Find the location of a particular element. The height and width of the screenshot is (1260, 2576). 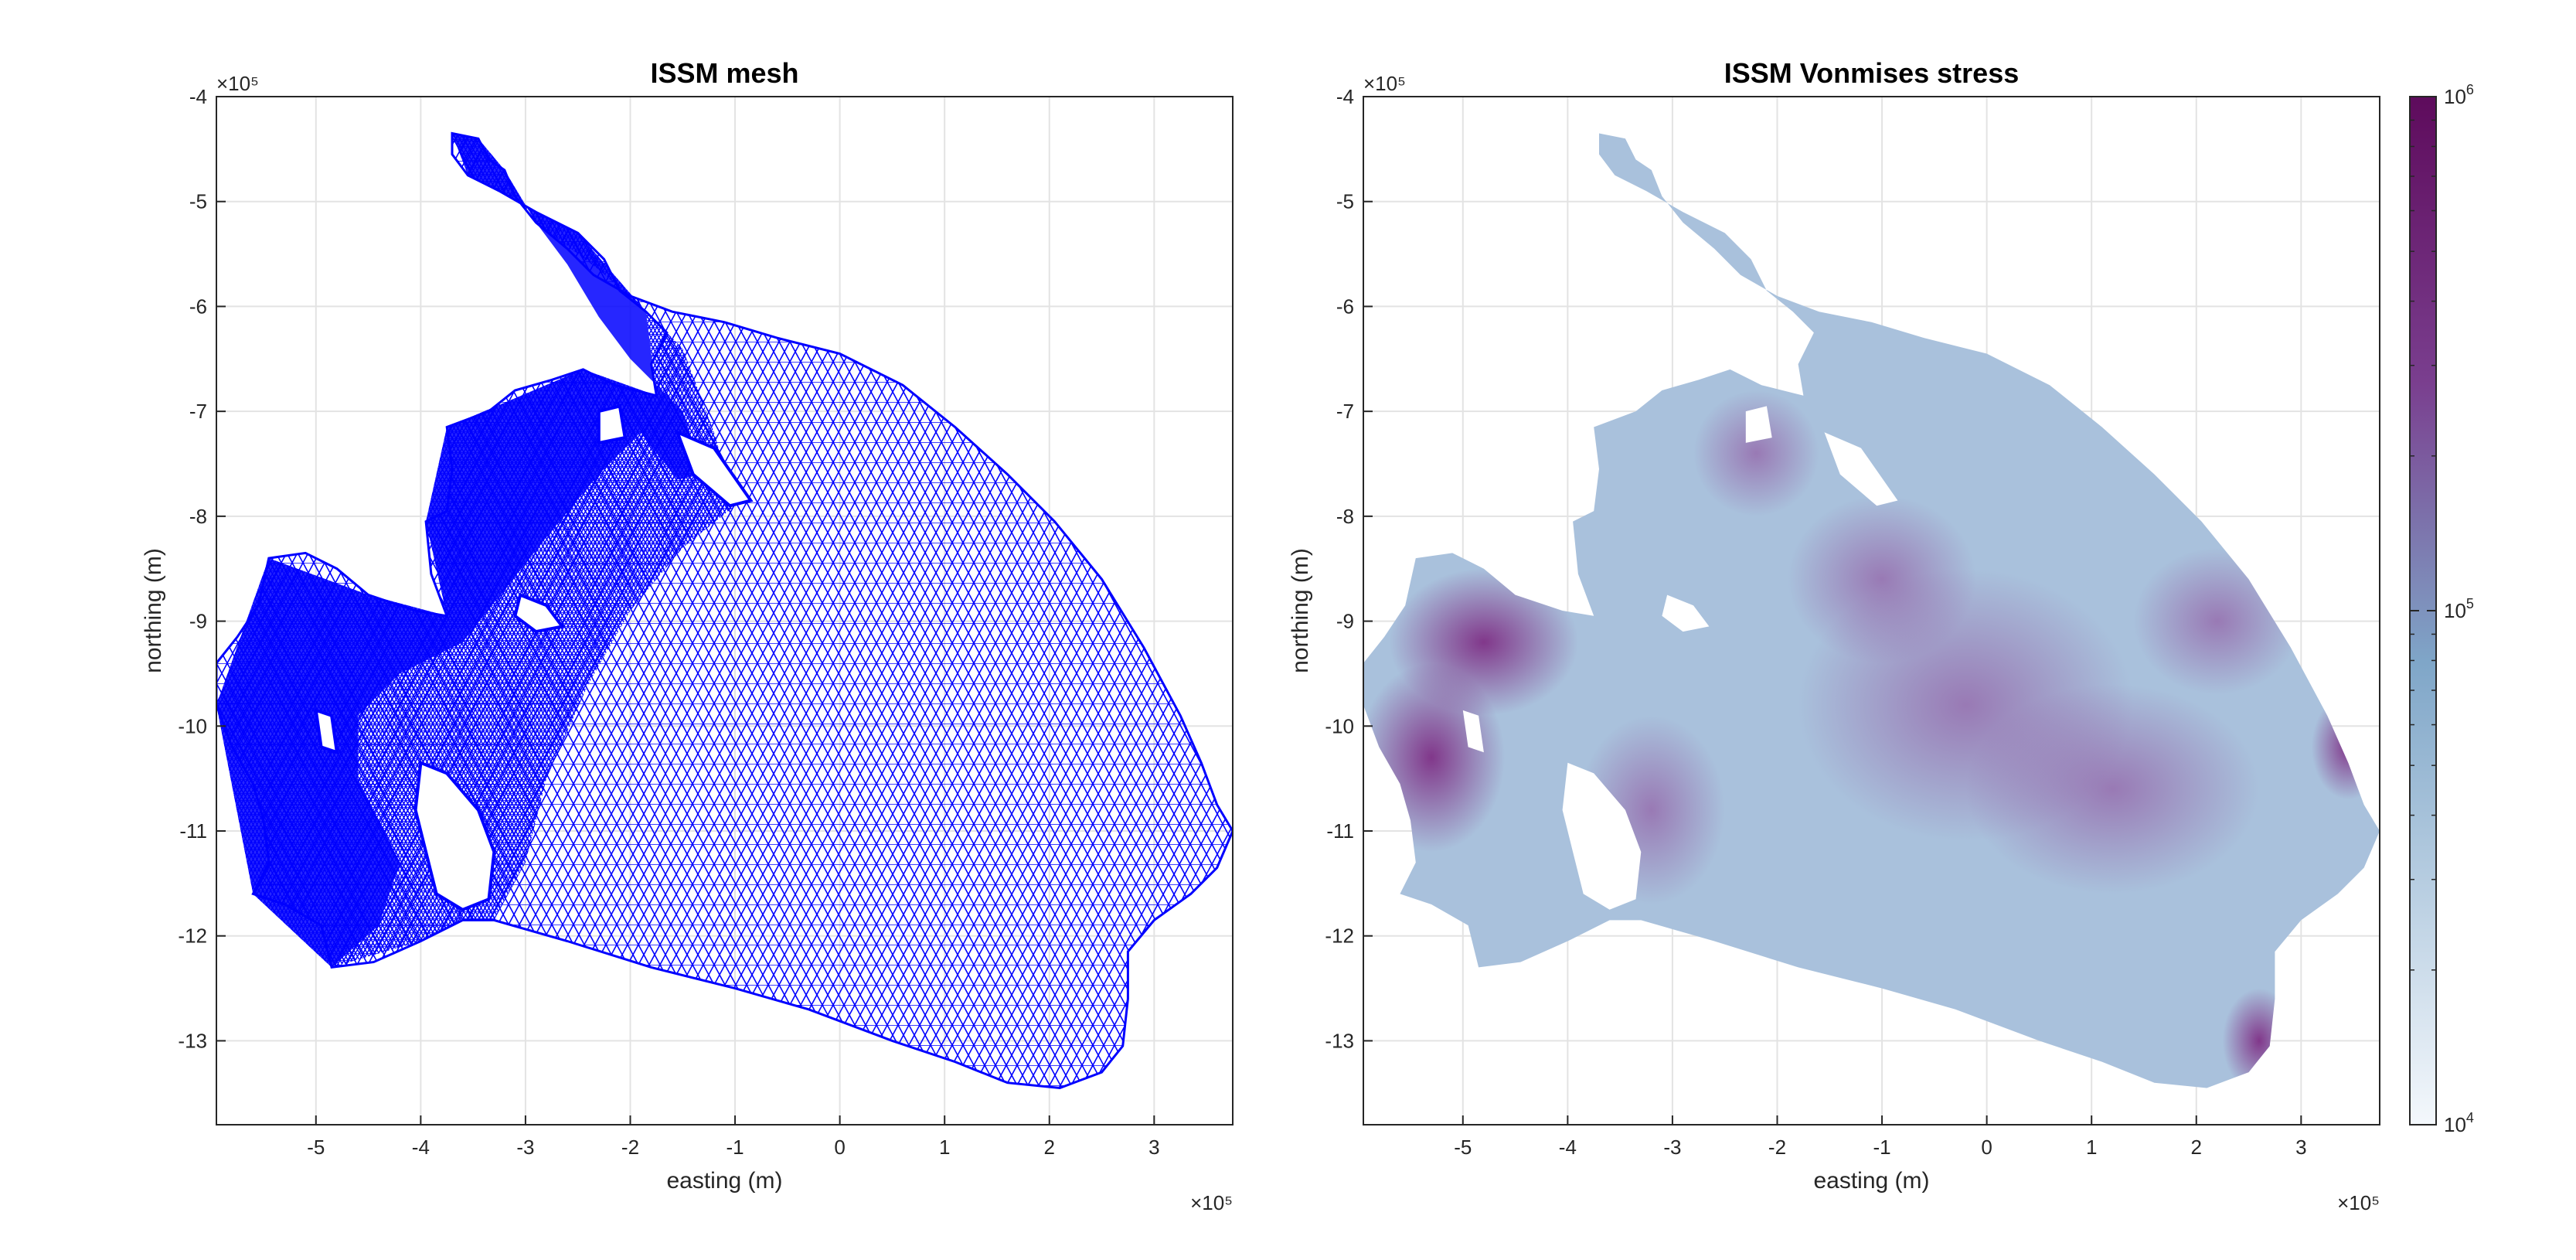

mesh-x-tick-label: -1 is located at coordinates (735, 1147).